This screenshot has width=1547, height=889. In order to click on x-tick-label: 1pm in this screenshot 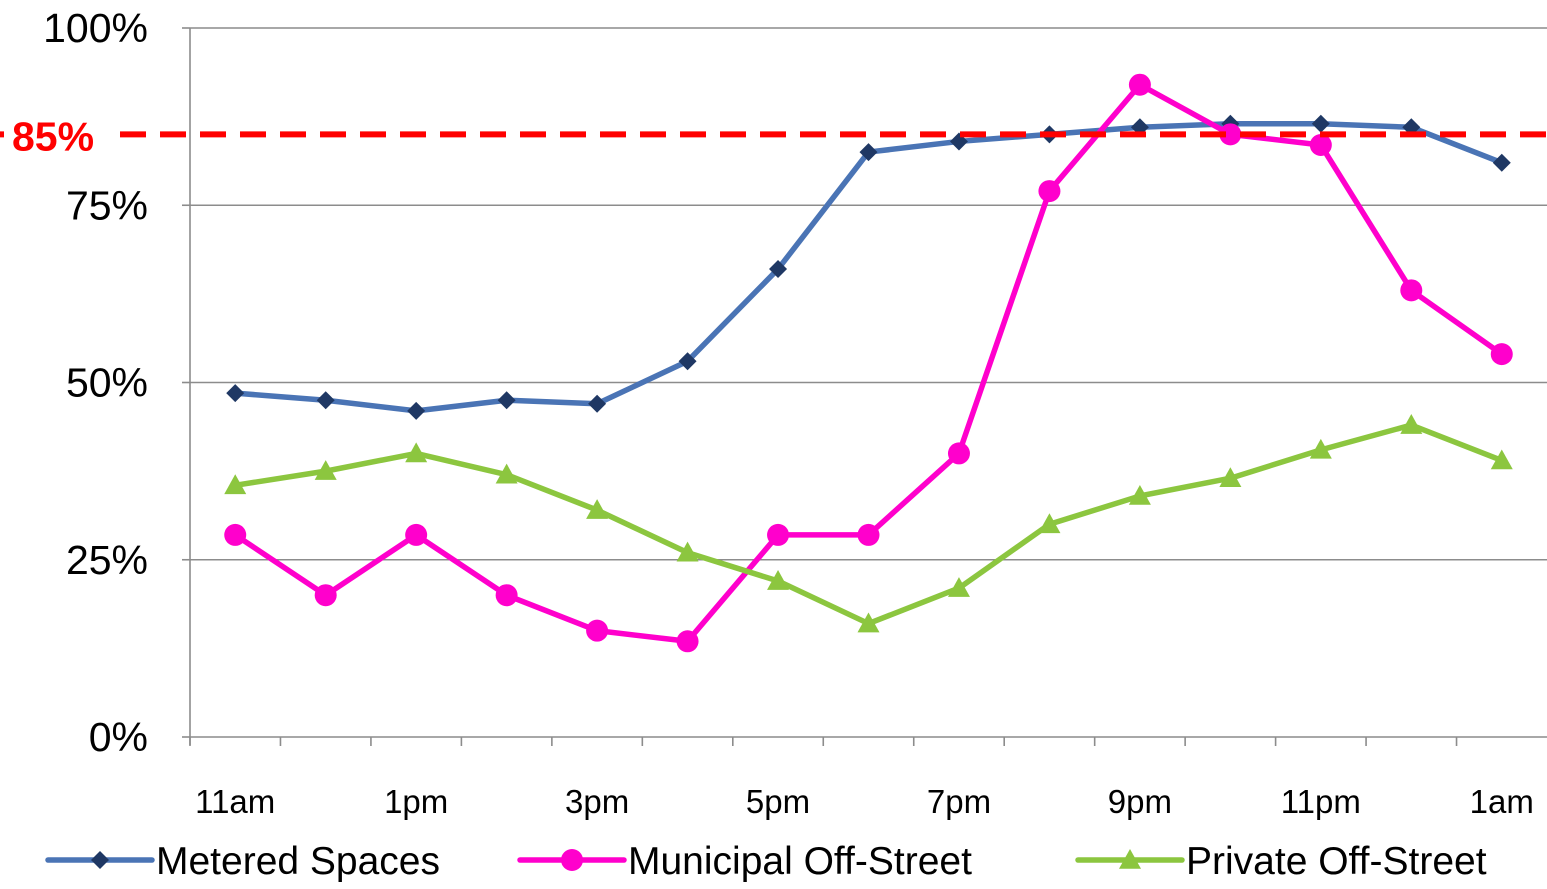, I will do `click(416, 801)`.